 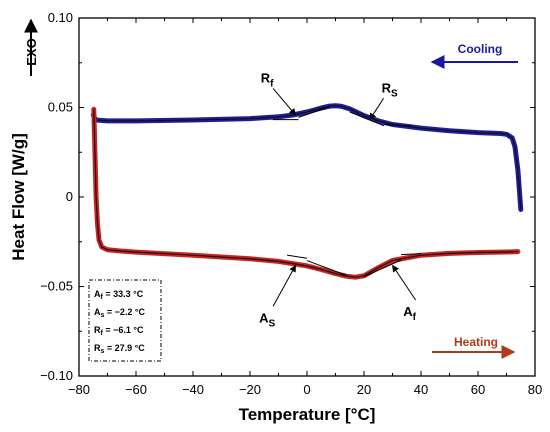 I want to click on annotation-arrow-rs, so click(x=377, y=109).